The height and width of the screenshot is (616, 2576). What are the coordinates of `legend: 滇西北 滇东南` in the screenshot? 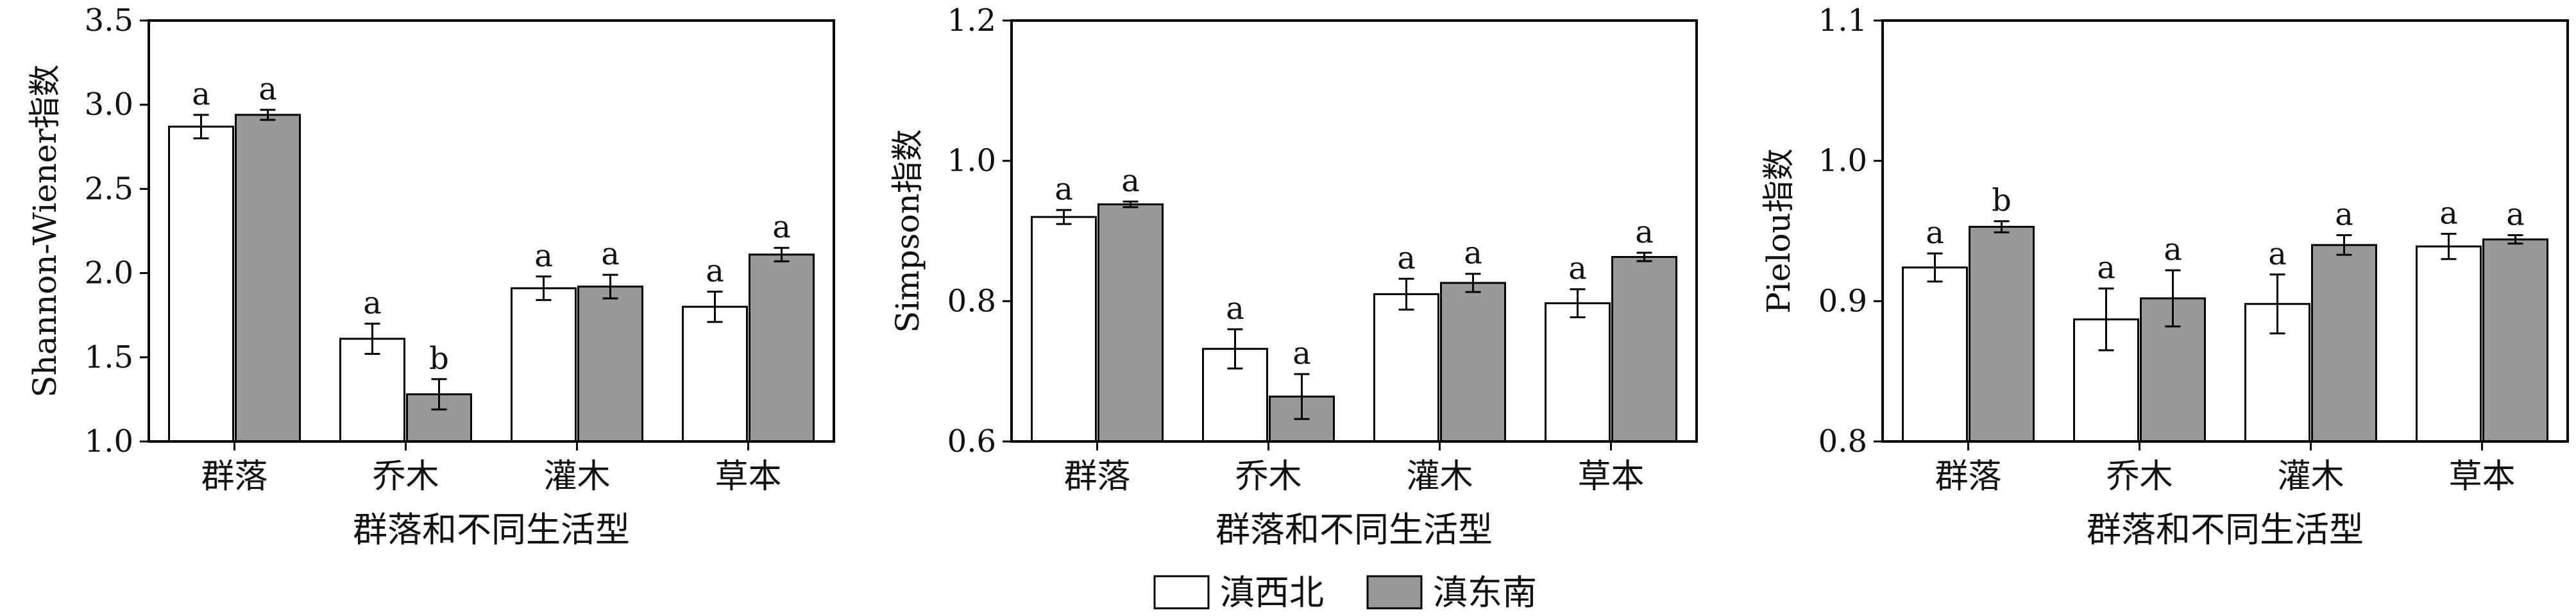 It's located at (1345, 593).